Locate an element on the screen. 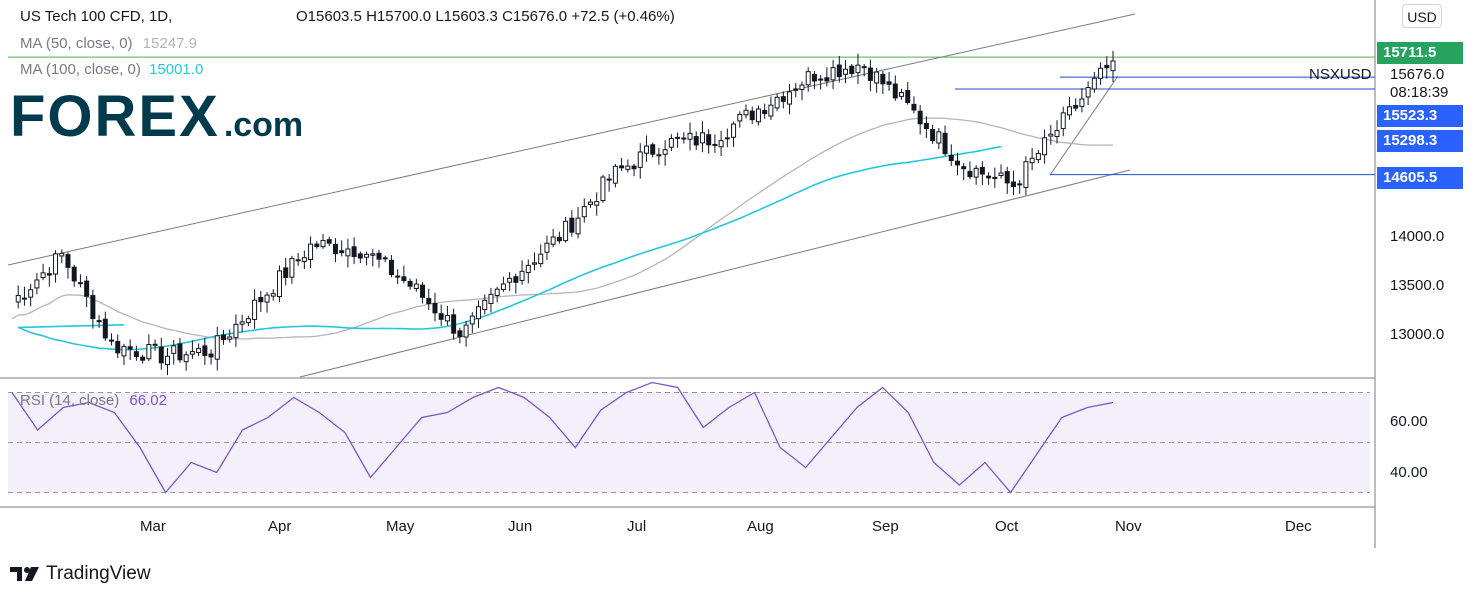 This screenshot has width=1482, height=601. symbol-title: US Tech 100 CFD, 1D, is located at coordinates (96, 16).